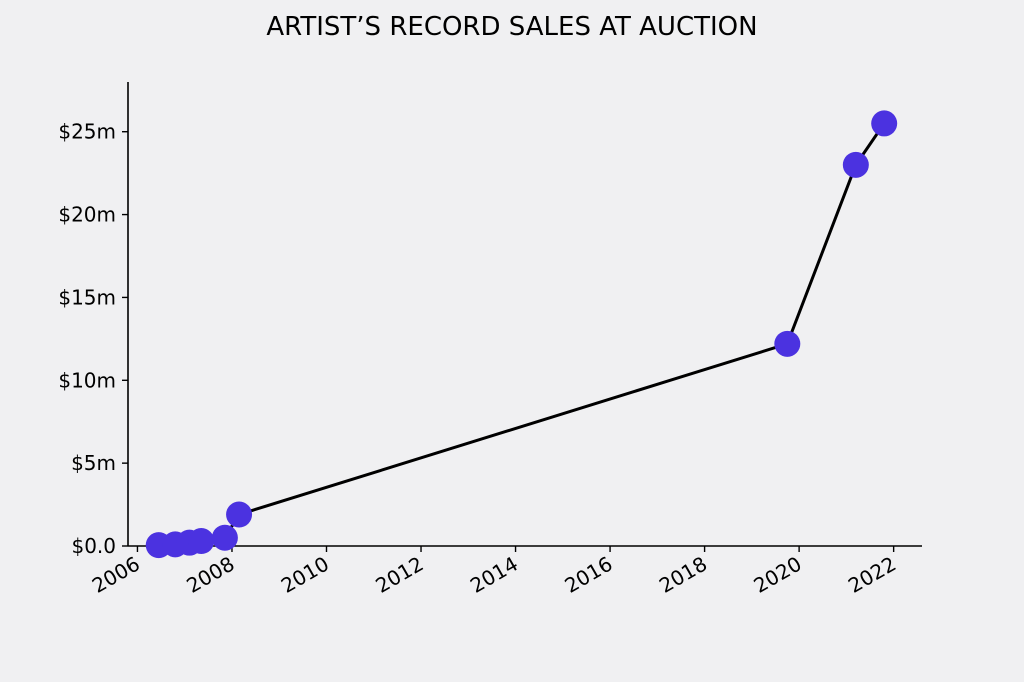 The image size is (1024, 682). Describe the element at coordinates (778, 575) in the screenshot. I see `x-tick-label: 2020` at that location.